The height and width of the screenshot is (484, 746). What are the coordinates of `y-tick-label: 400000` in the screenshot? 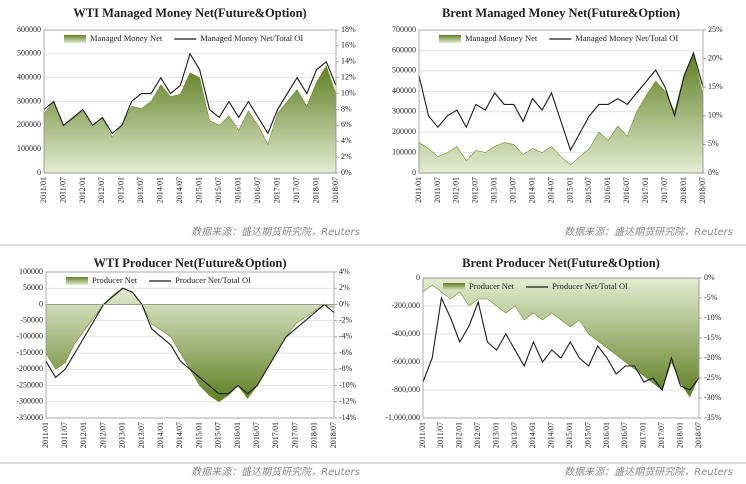 It's located at (29, 76).